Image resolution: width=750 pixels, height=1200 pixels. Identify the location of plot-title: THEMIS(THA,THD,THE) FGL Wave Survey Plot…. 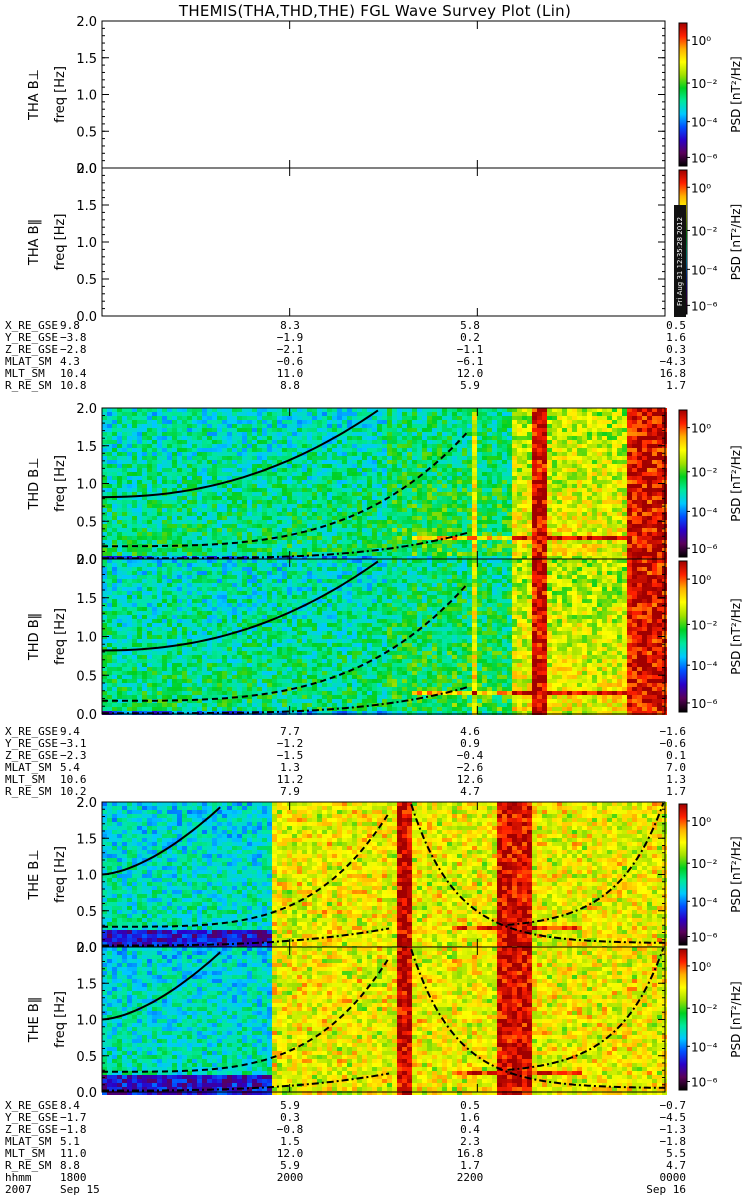
(375, 11).